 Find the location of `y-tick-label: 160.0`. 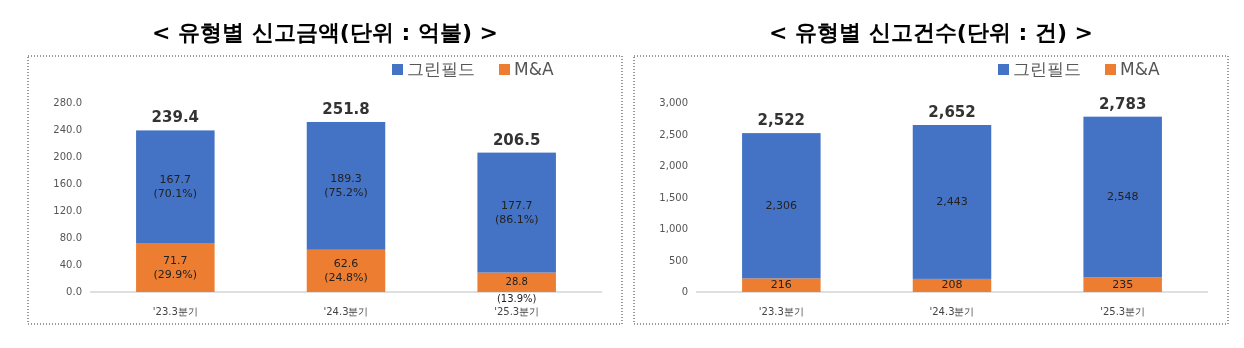

y-tick-label: 160.0 is located at coordinates (67, 183).